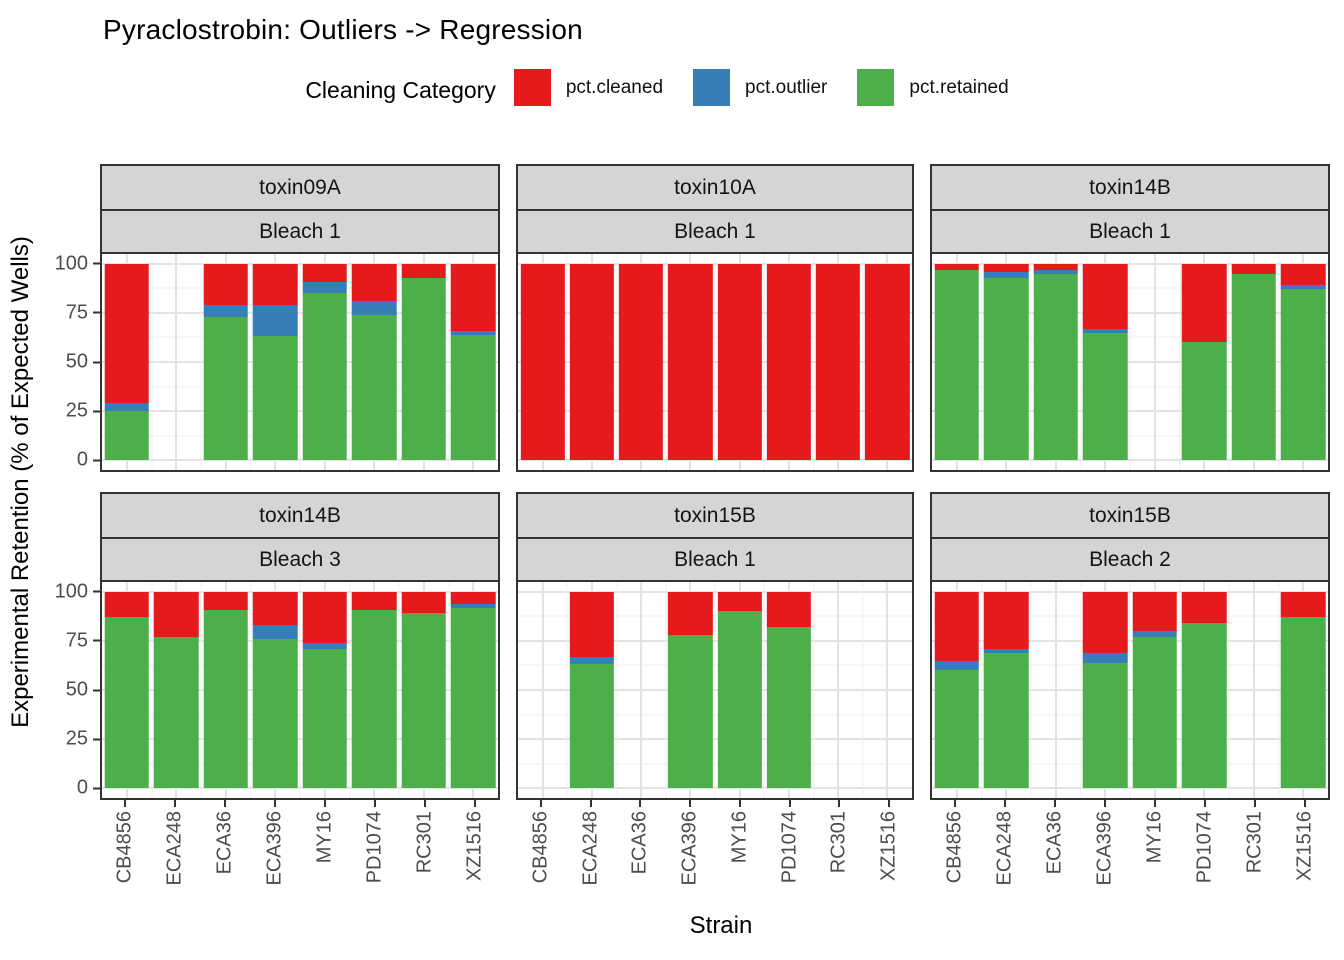  Describe the element at coordinates (1105, 657) in the screenshot. I see `bar-segment-pct.outlier-ECA396` at that location.